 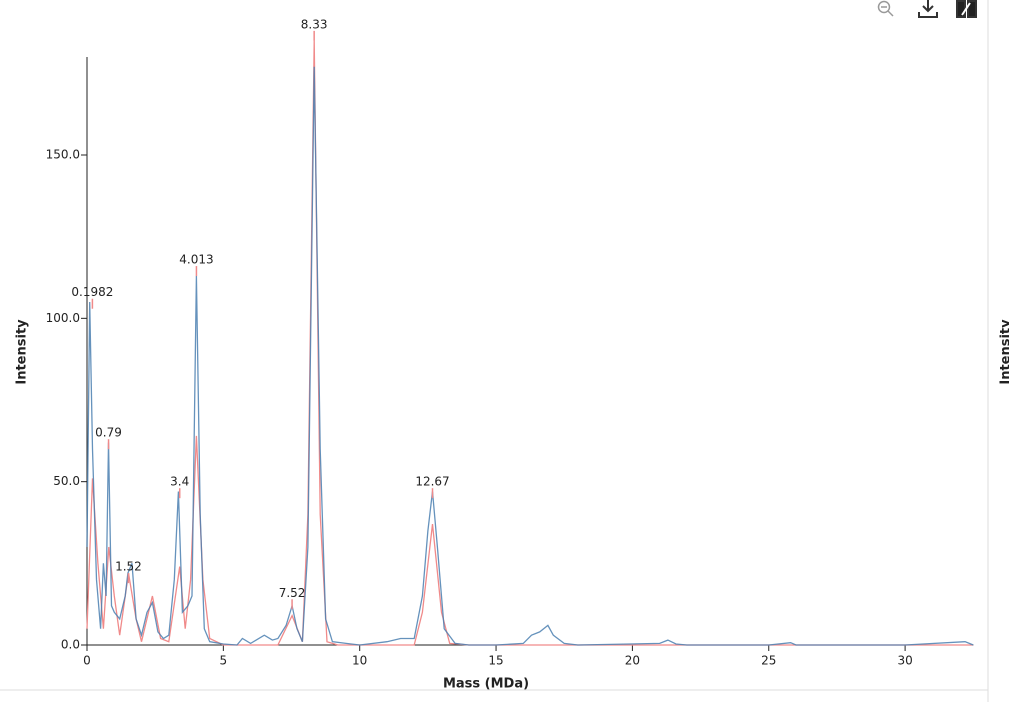 I want to click on x-tick-label: 25, so click(x=768, y=661).